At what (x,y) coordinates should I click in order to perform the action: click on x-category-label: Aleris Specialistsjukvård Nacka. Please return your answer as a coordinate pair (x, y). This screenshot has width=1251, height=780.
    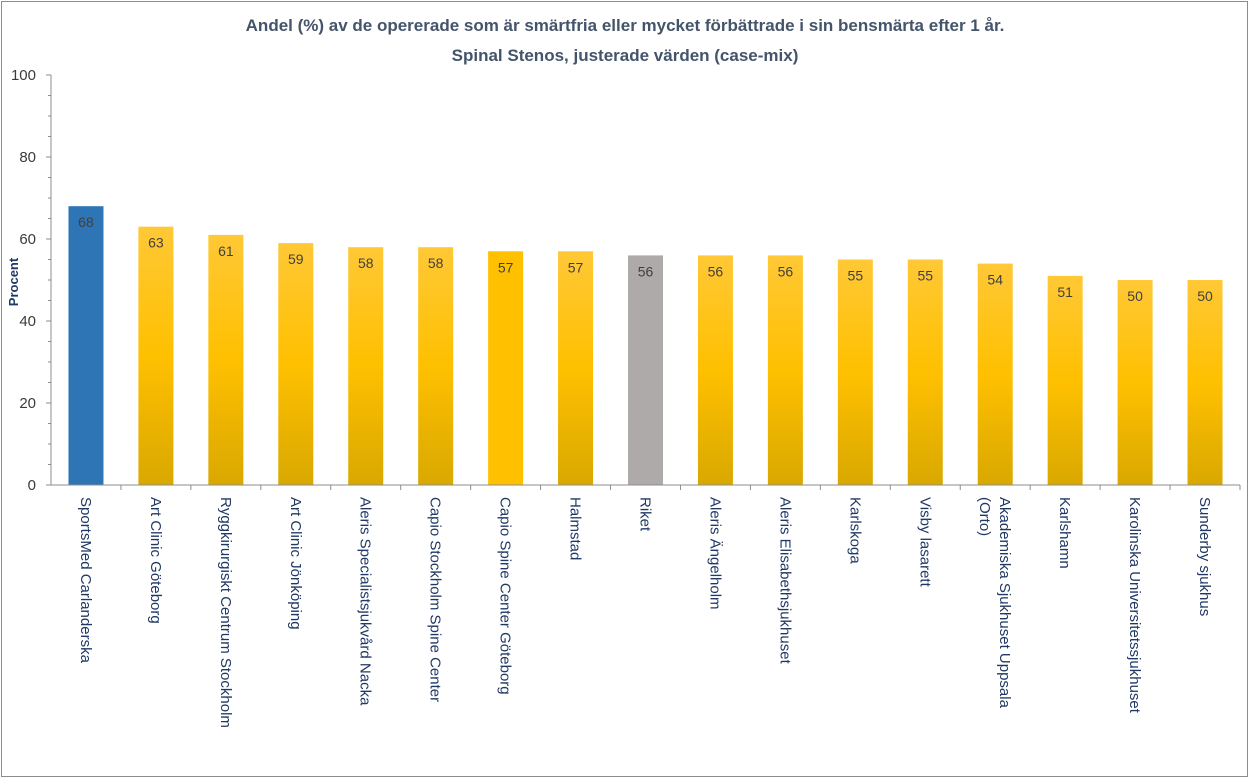
    Looking at the image, I should click on (365, 601).